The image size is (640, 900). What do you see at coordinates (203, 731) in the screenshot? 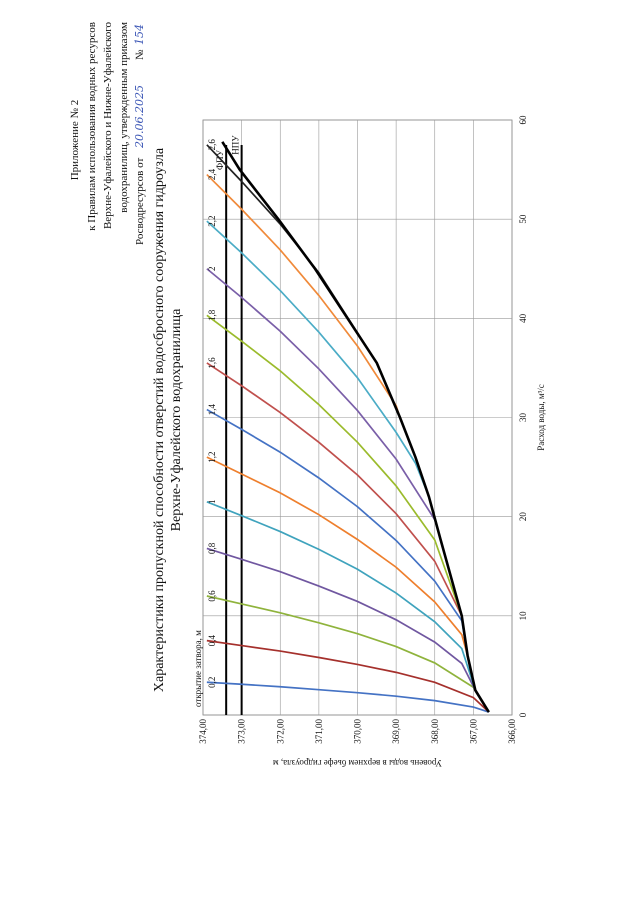
I see `y-tick-label: 374,00` at bounding box center [203, 731].